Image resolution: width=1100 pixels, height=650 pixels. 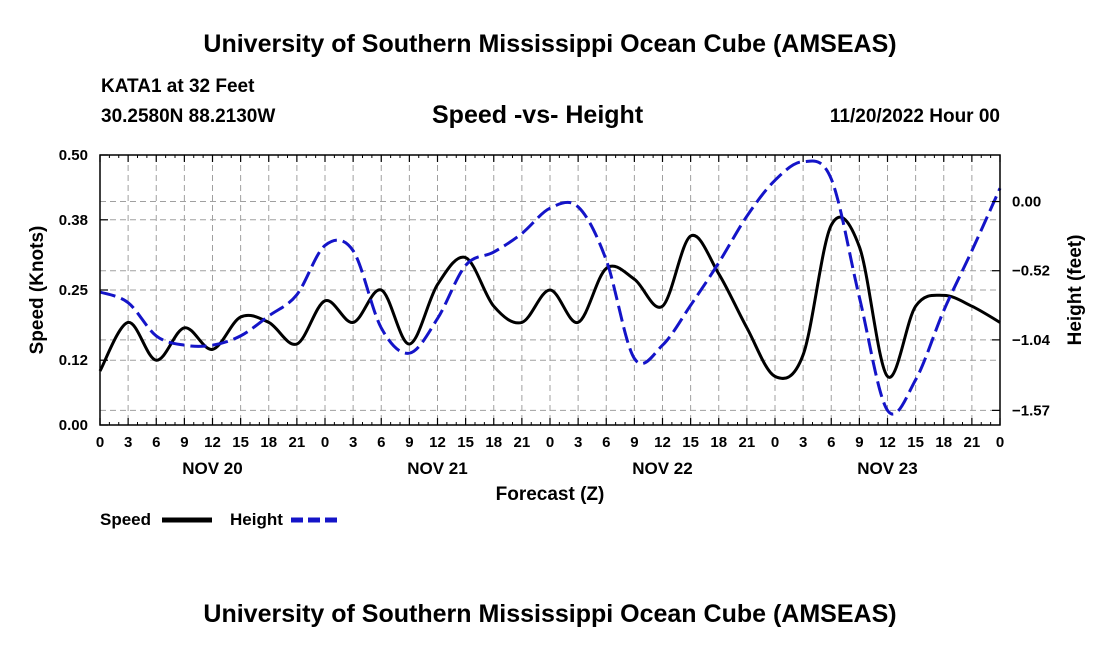 I want to click on day-label: NOV 21, so click(x=437, y=468).